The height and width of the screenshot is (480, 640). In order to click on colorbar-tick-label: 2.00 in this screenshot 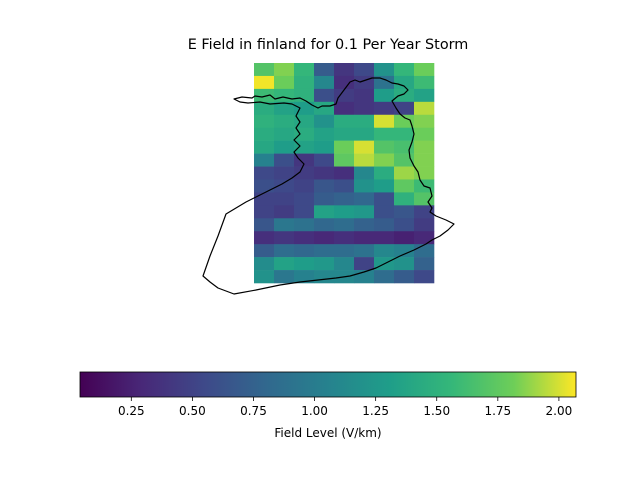, I will do `click(559, 411)`.